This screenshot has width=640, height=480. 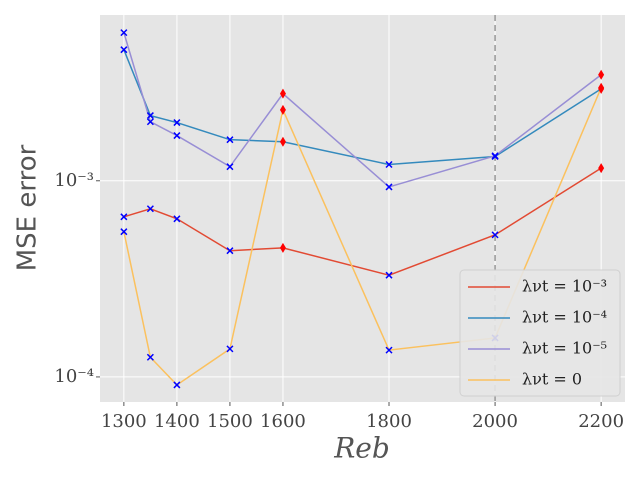 What do you see at coordinates (564, 348) in the screenshot?
I see `legend-label: λνt = 10⁻⁵` at bounding box center [564, 348].